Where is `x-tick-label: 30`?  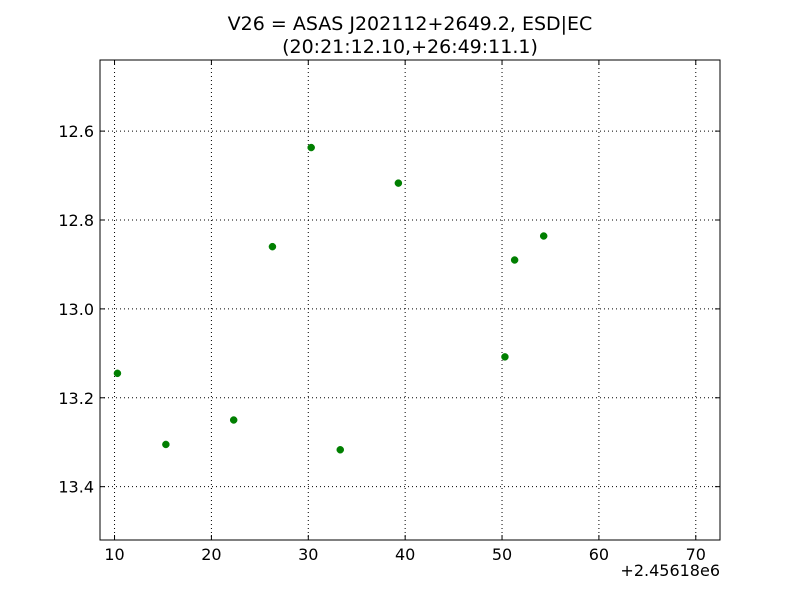
x-tick-label: 30 is located at coordinates (308, 554).